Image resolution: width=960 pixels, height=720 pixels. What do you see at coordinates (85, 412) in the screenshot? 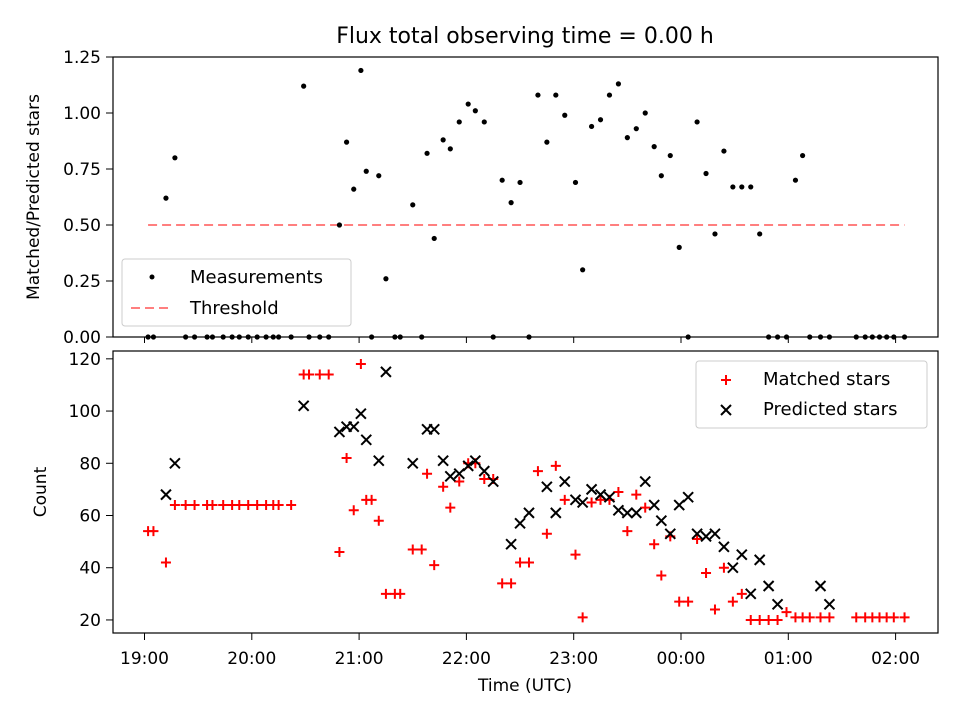
I see `count-y-tick-label: 100` at bounding box center [85, 412].